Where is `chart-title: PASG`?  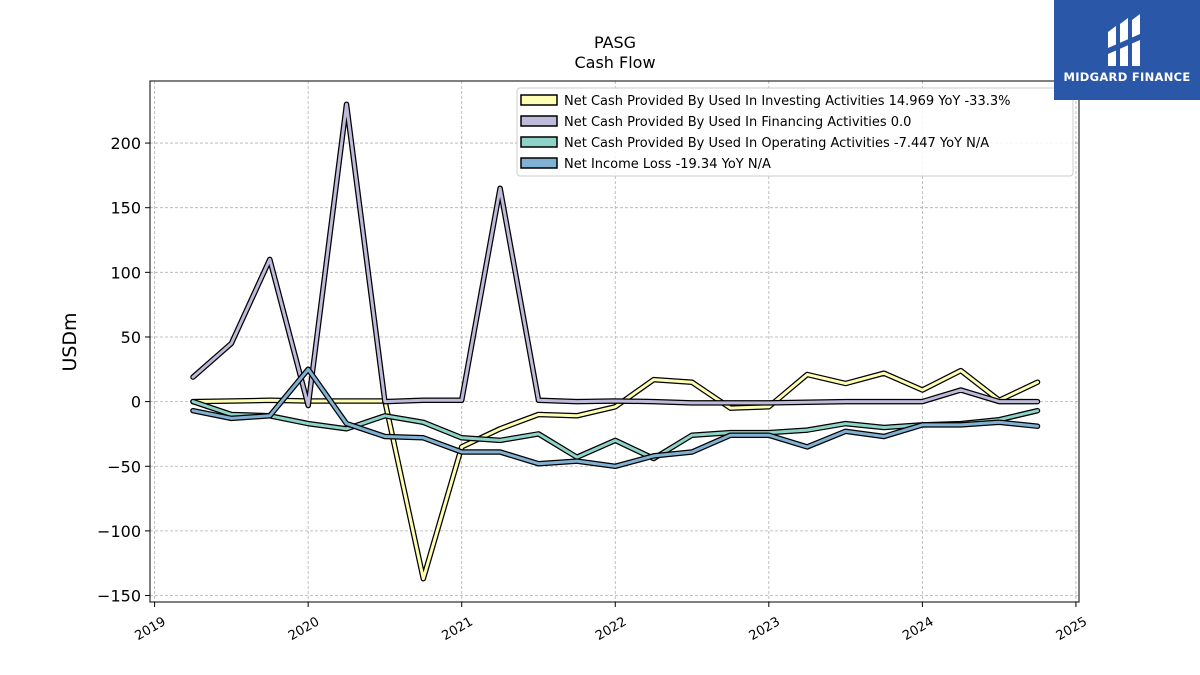 chart-title: PASG is located at coordinates (615, 42).